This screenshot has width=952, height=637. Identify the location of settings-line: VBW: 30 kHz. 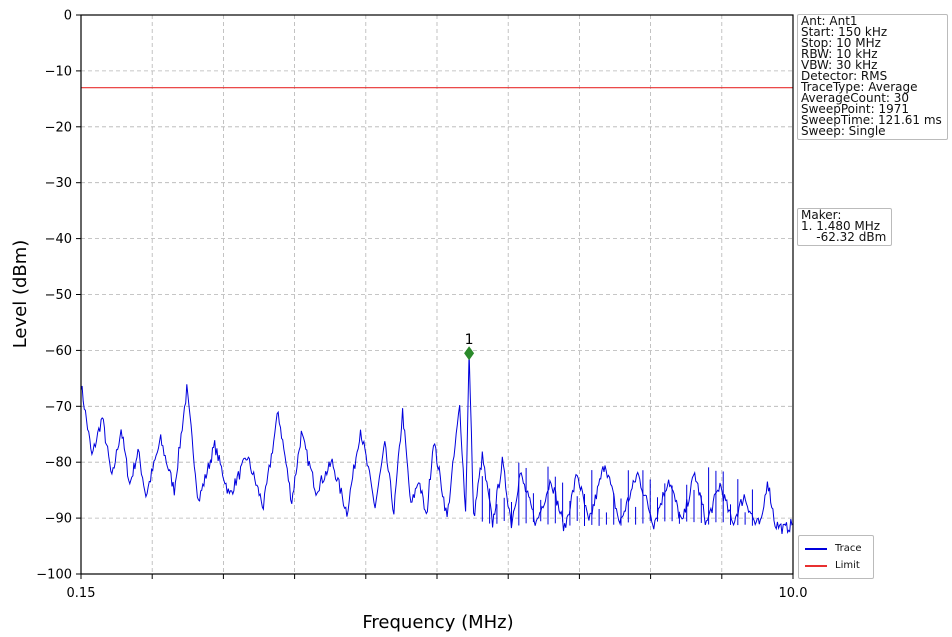
(839, 65).